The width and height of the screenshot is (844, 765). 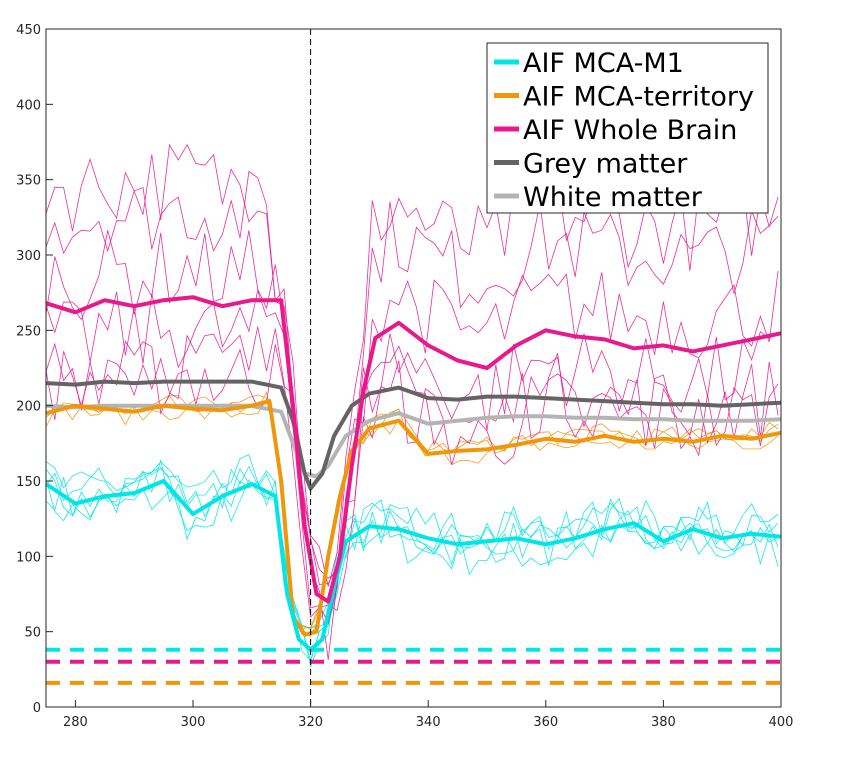 What do you see at coordinates (663, 722) in the screenshot?
I see `x-tick-label: 380` at bounding box center [663, 722].